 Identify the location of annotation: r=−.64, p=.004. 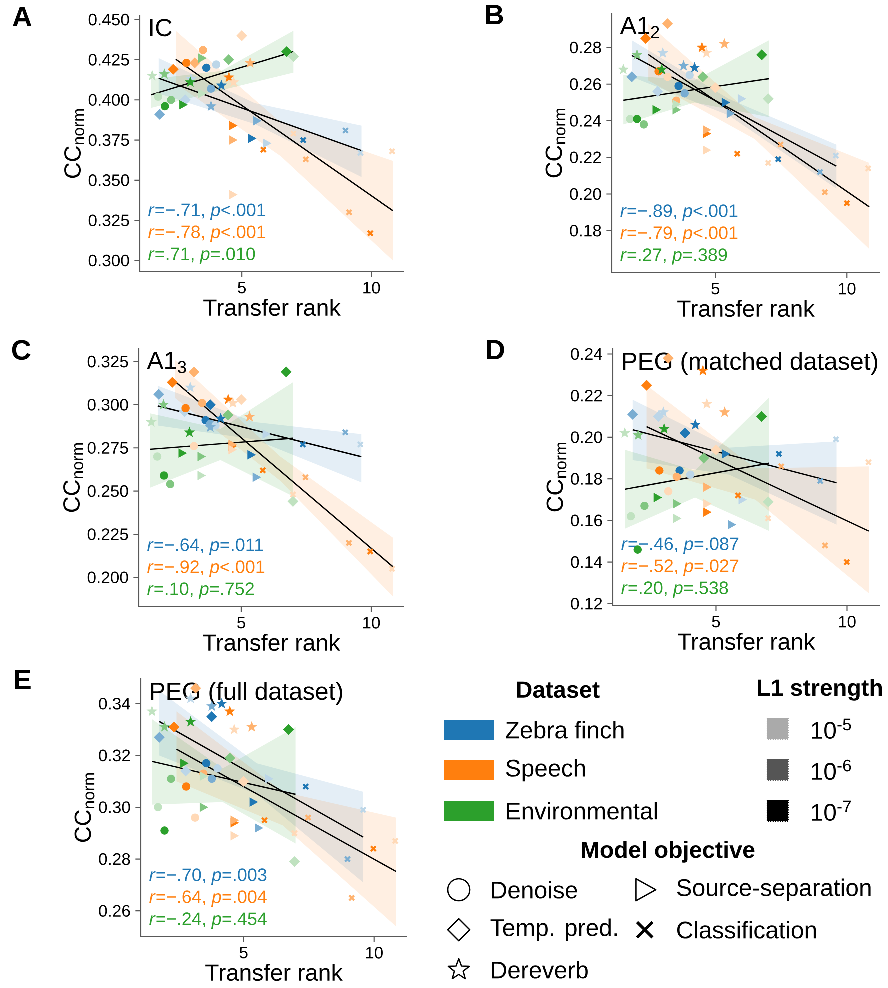
(208, 898).